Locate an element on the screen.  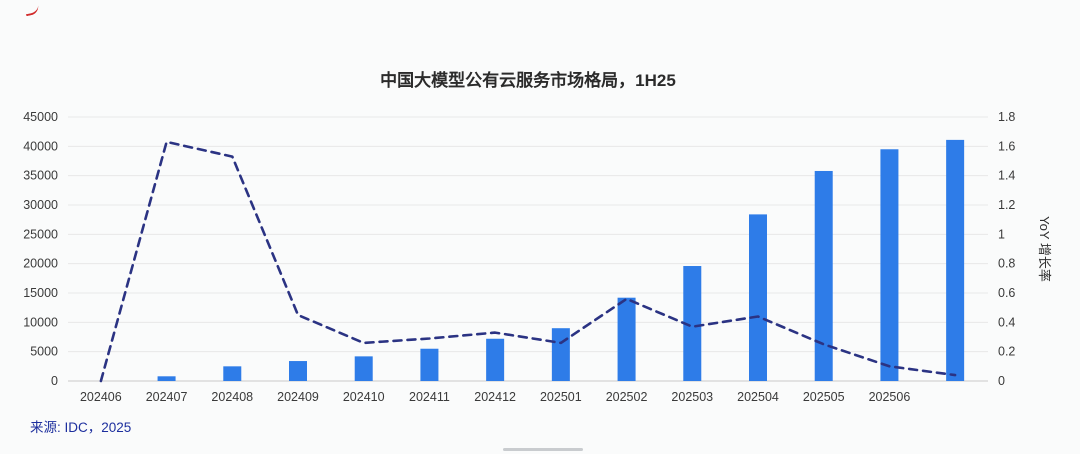
x-axis-label: 202406 is located at coordinates (101, 397).